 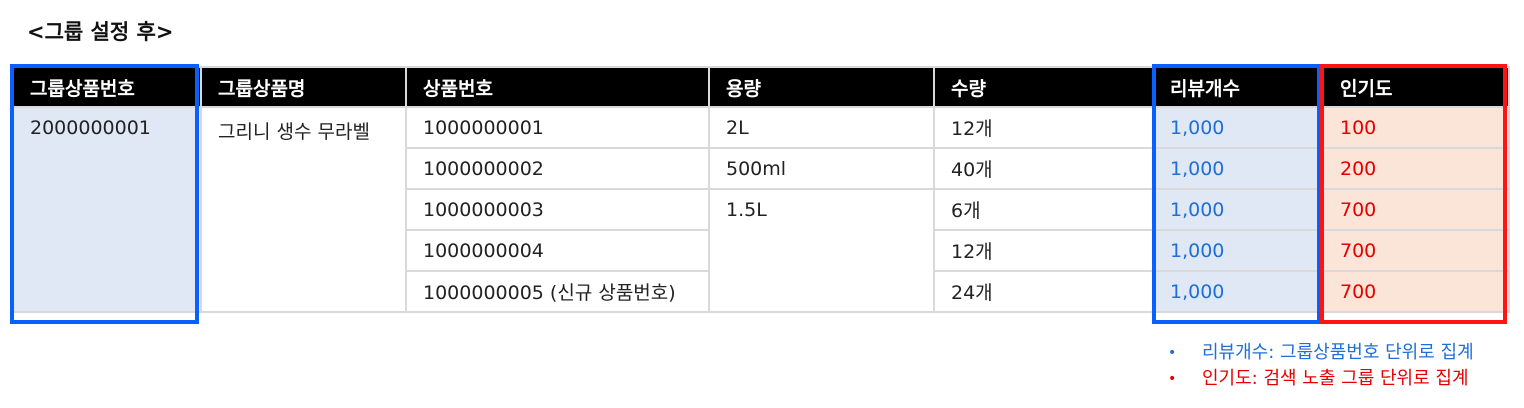 I want to click on popularity-cell: 200, so click(x=1416, y=168).